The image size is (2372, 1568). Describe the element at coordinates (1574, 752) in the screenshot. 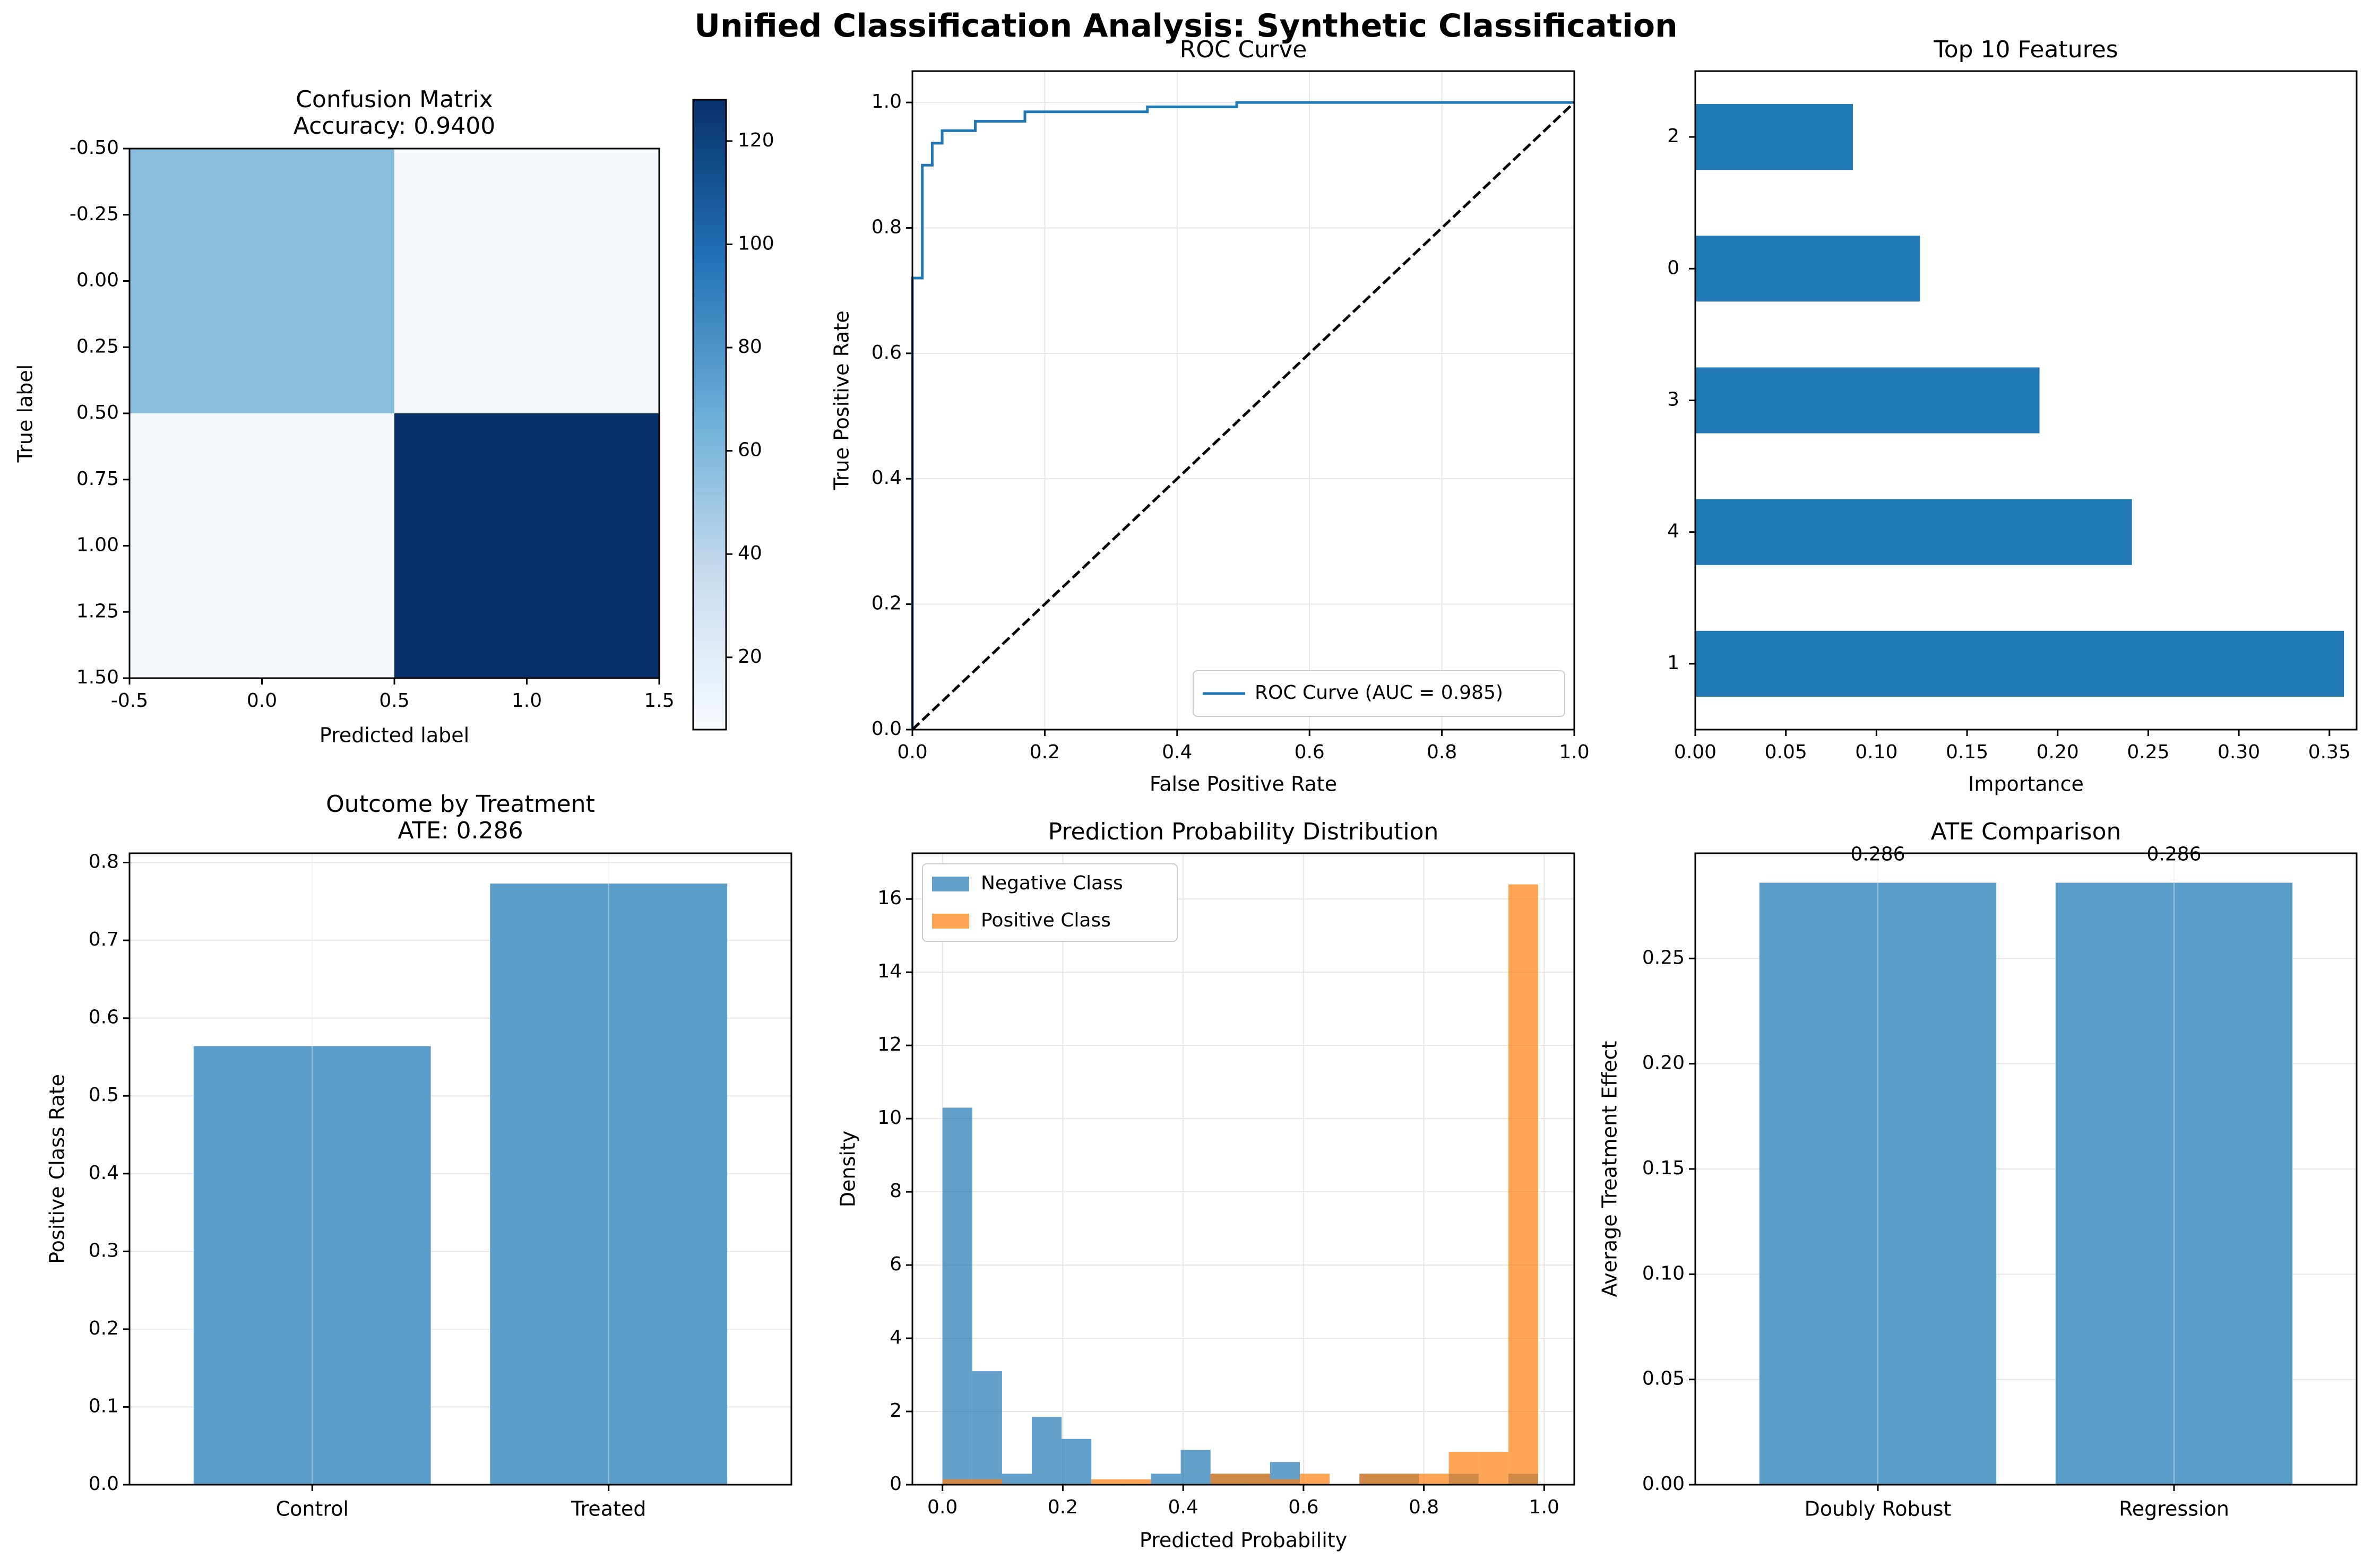

I see `x-tick-label: 1.0` at that location.